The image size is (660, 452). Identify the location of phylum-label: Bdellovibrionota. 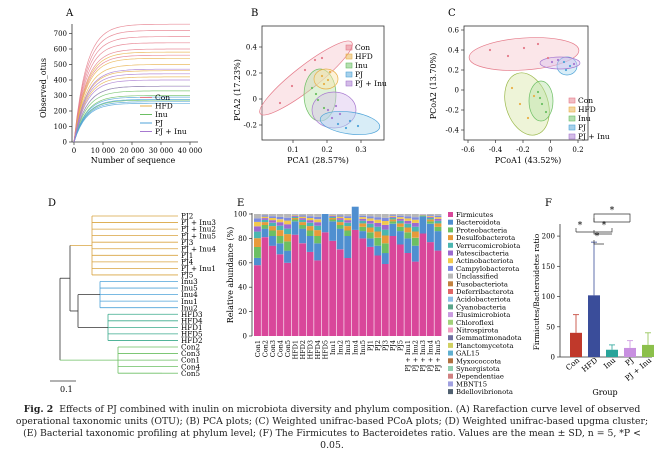
(484, 392).